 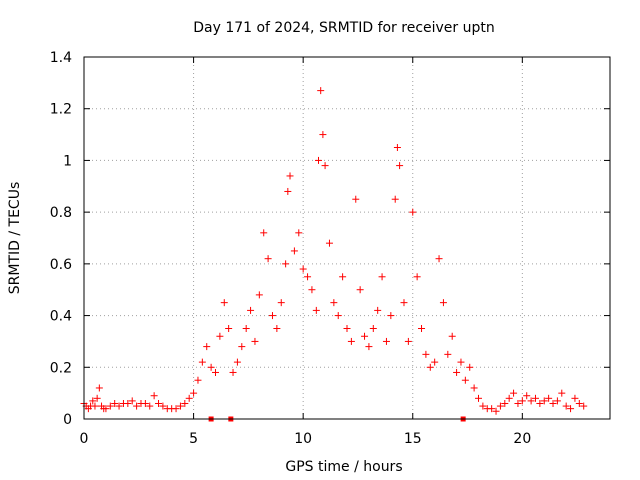 I want to click on y-tick-label: 1.2, so click(x=61, y=110).